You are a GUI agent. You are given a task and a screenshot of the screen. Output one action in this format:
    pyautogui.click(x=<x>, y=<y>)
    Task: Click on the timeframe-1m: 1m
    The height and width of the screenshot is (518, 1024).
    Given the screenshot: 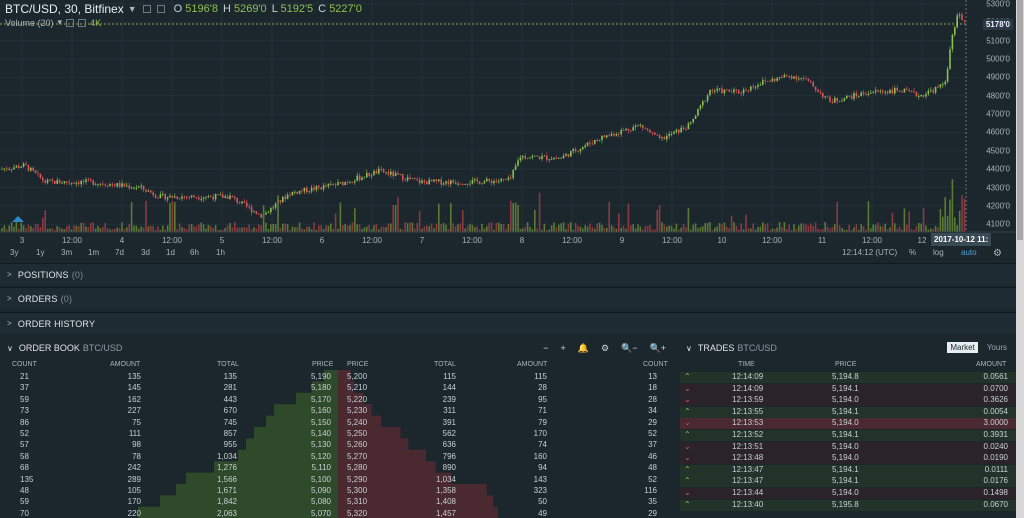 What is the action you would take?
    pyautogui.click(x=94, y=252)
    